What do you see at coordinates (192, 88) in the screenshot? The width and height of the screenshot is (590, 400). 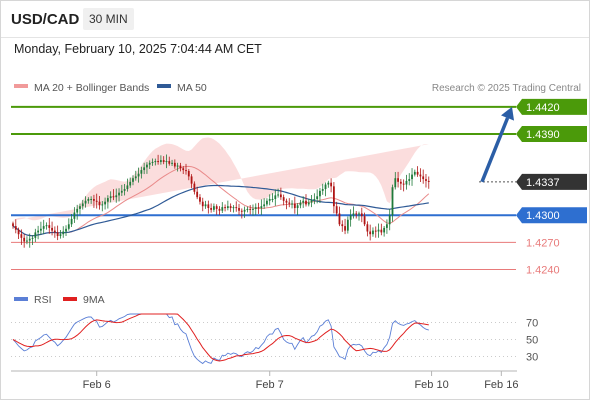 I see `ma50-legend-label: MA 50` at bounding box center [192, 88].